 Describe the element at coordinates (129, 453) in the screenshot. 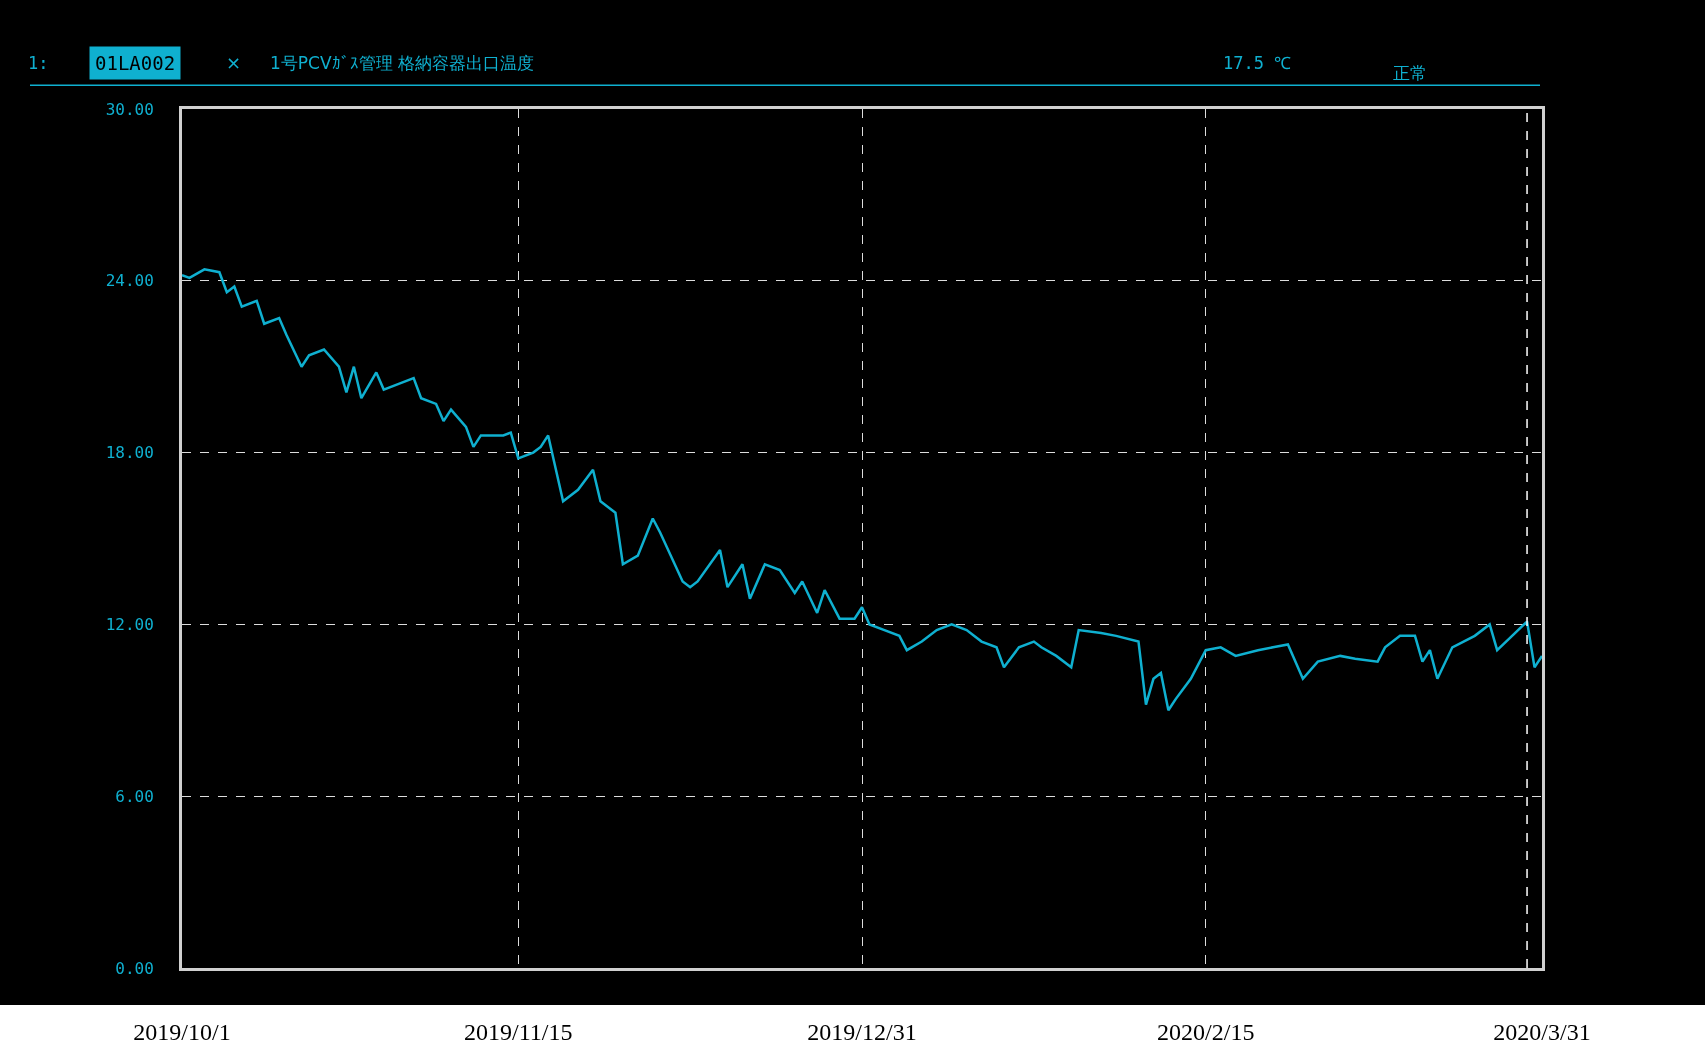

I see `y-tick-label: 18.00` at that location.